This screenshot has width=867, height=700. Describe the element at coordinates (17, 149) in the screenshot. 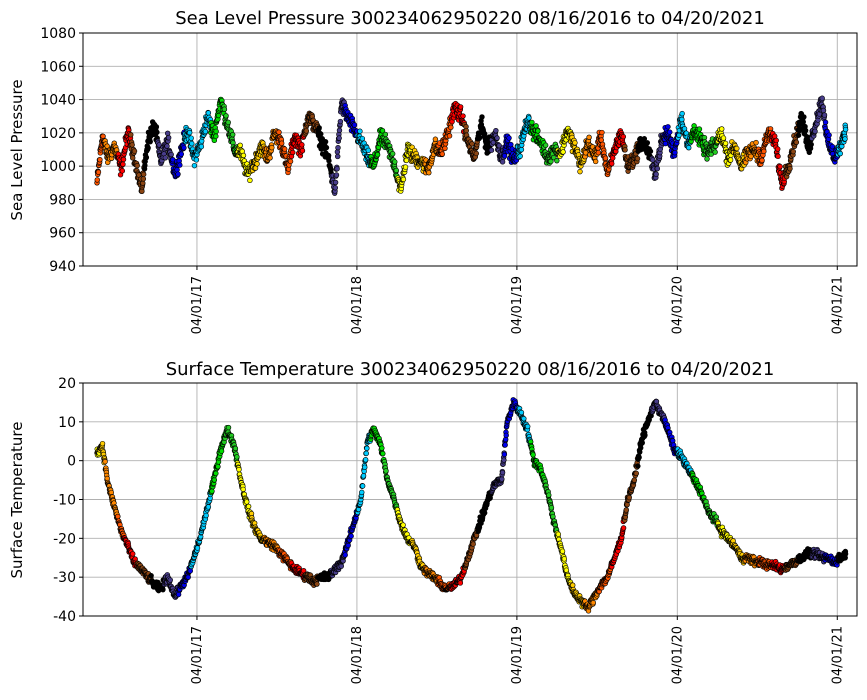

I see `sea-level-pressure-ylabel: Sea Level Pressure` at that location.